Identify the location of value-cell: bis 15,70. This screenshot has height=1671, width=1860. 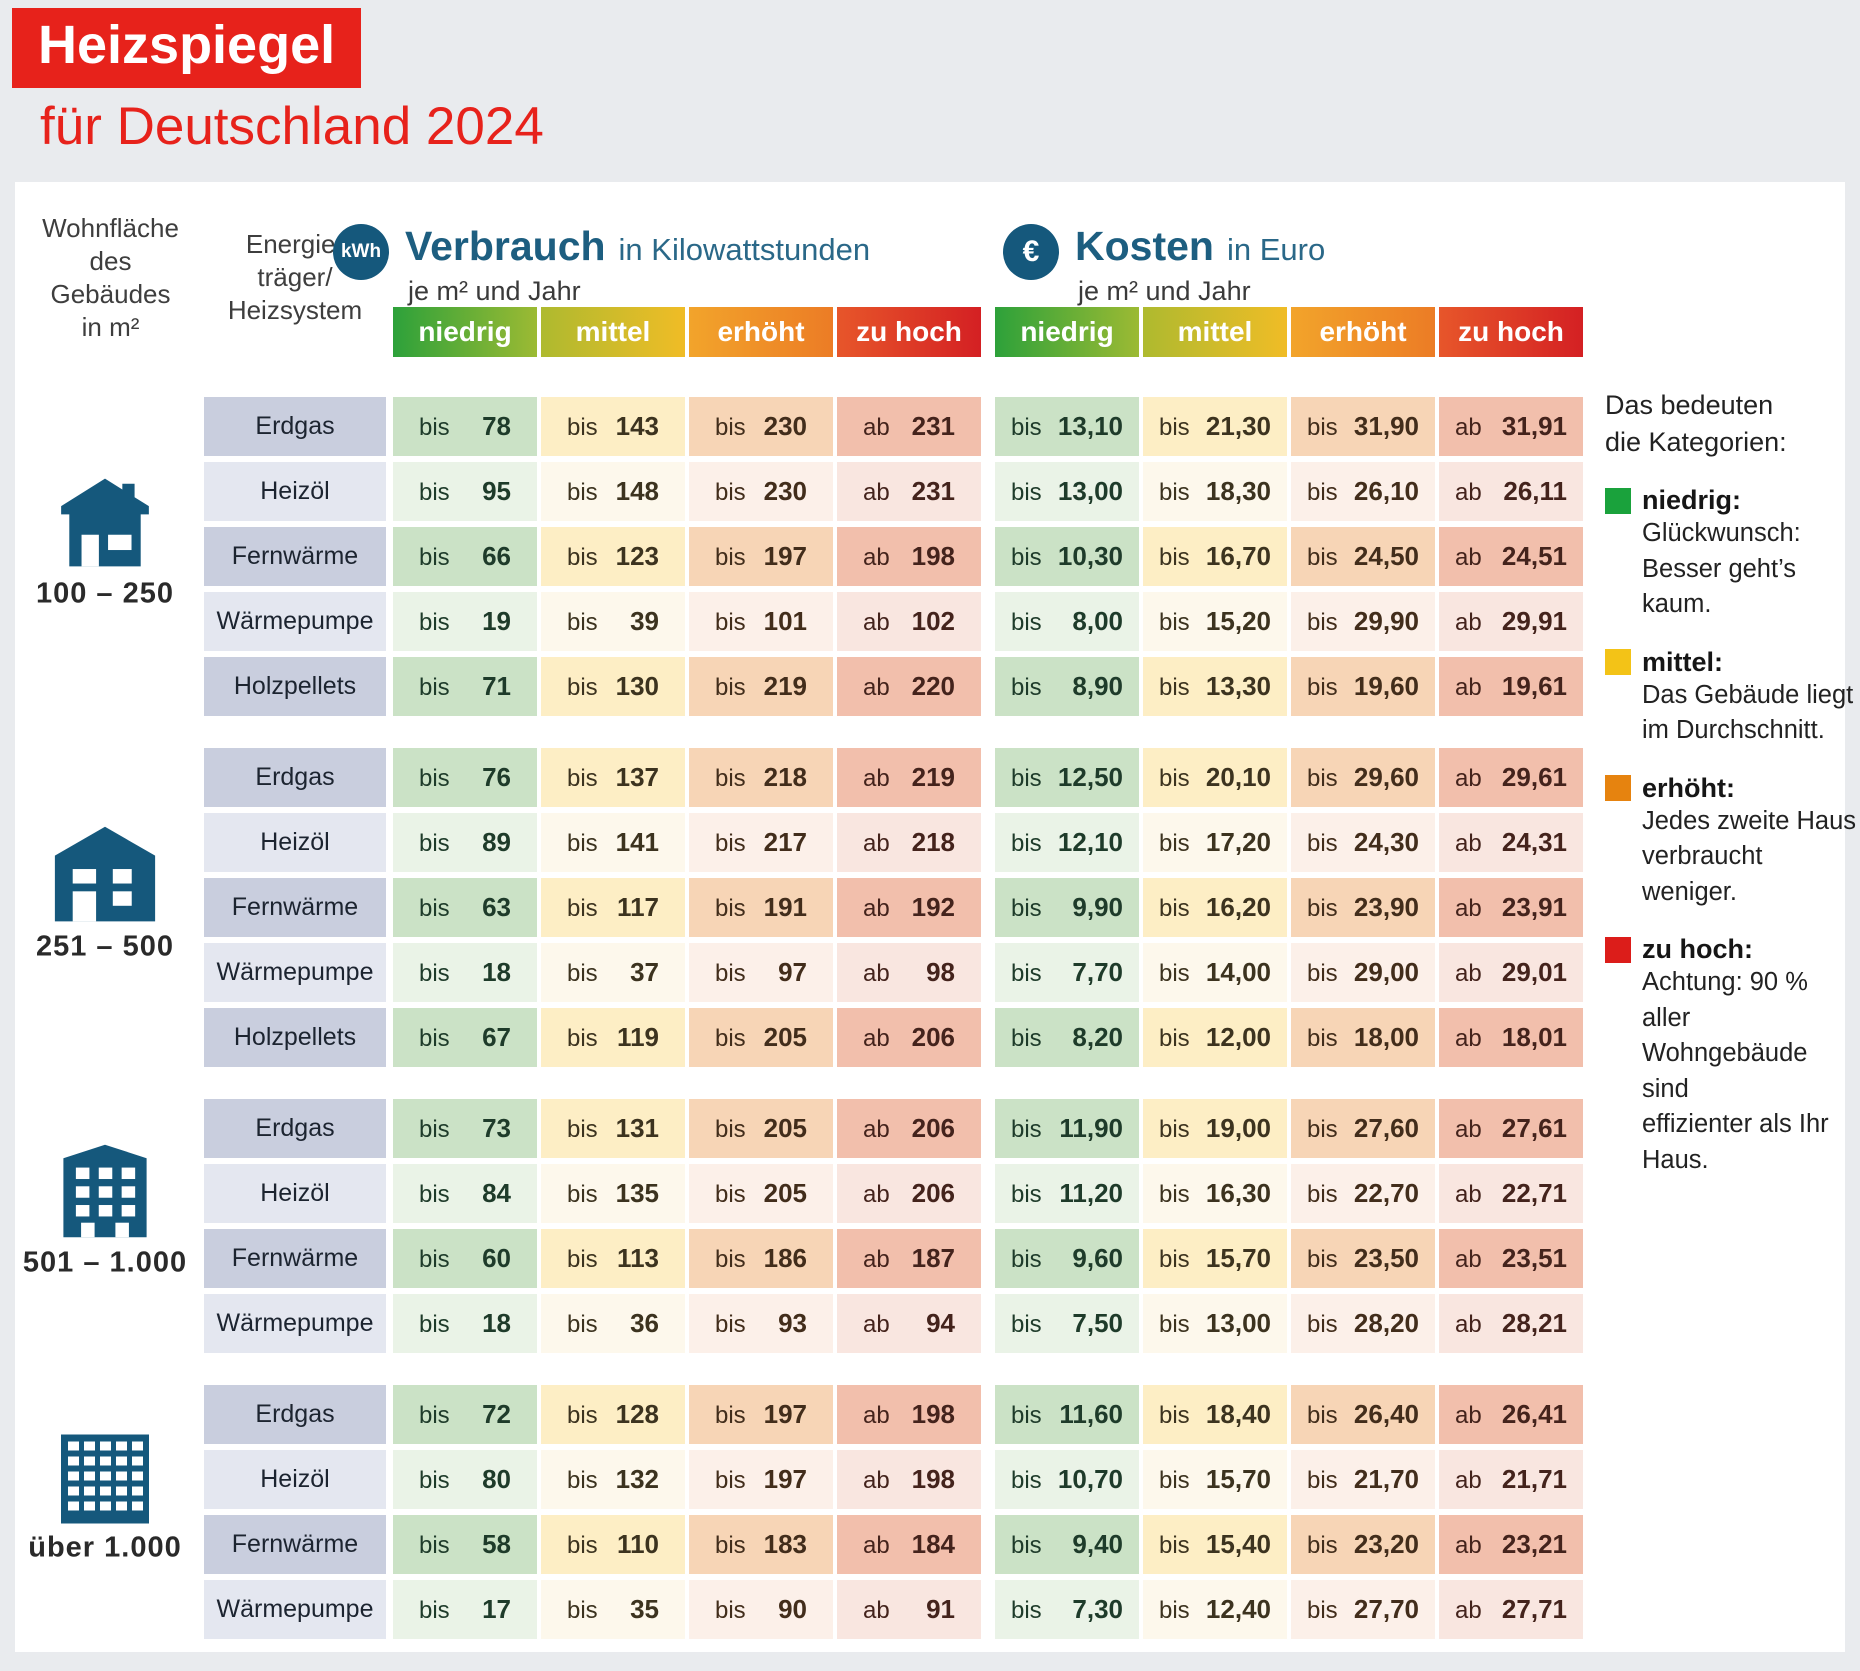
(1215, 1258).